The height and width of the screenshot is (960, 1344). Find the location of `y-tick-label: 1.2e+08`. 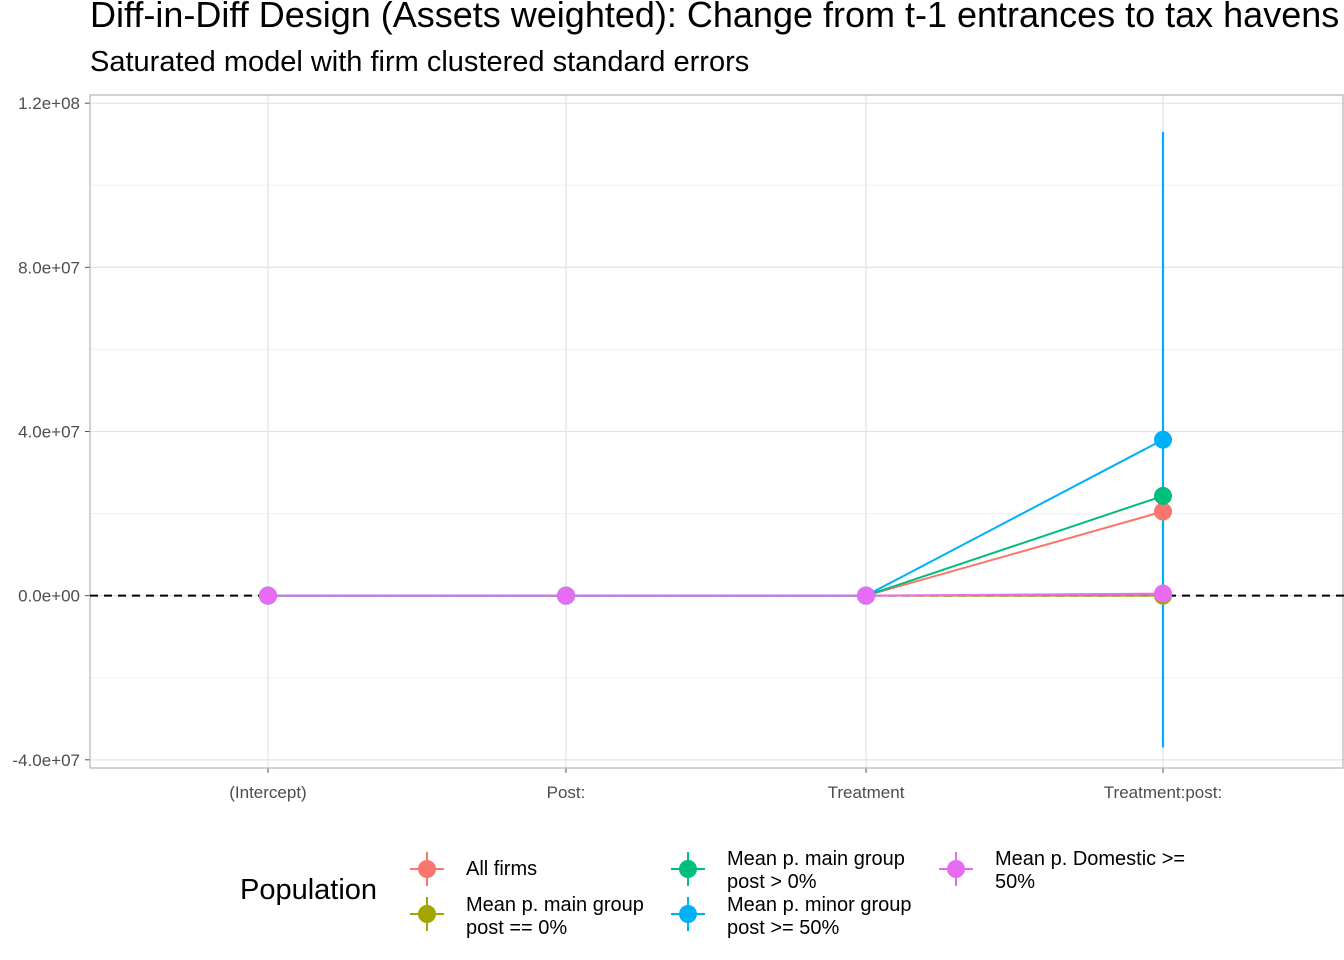

y-tick-label: 1.2e+08 is located at coordinates (49, 103).